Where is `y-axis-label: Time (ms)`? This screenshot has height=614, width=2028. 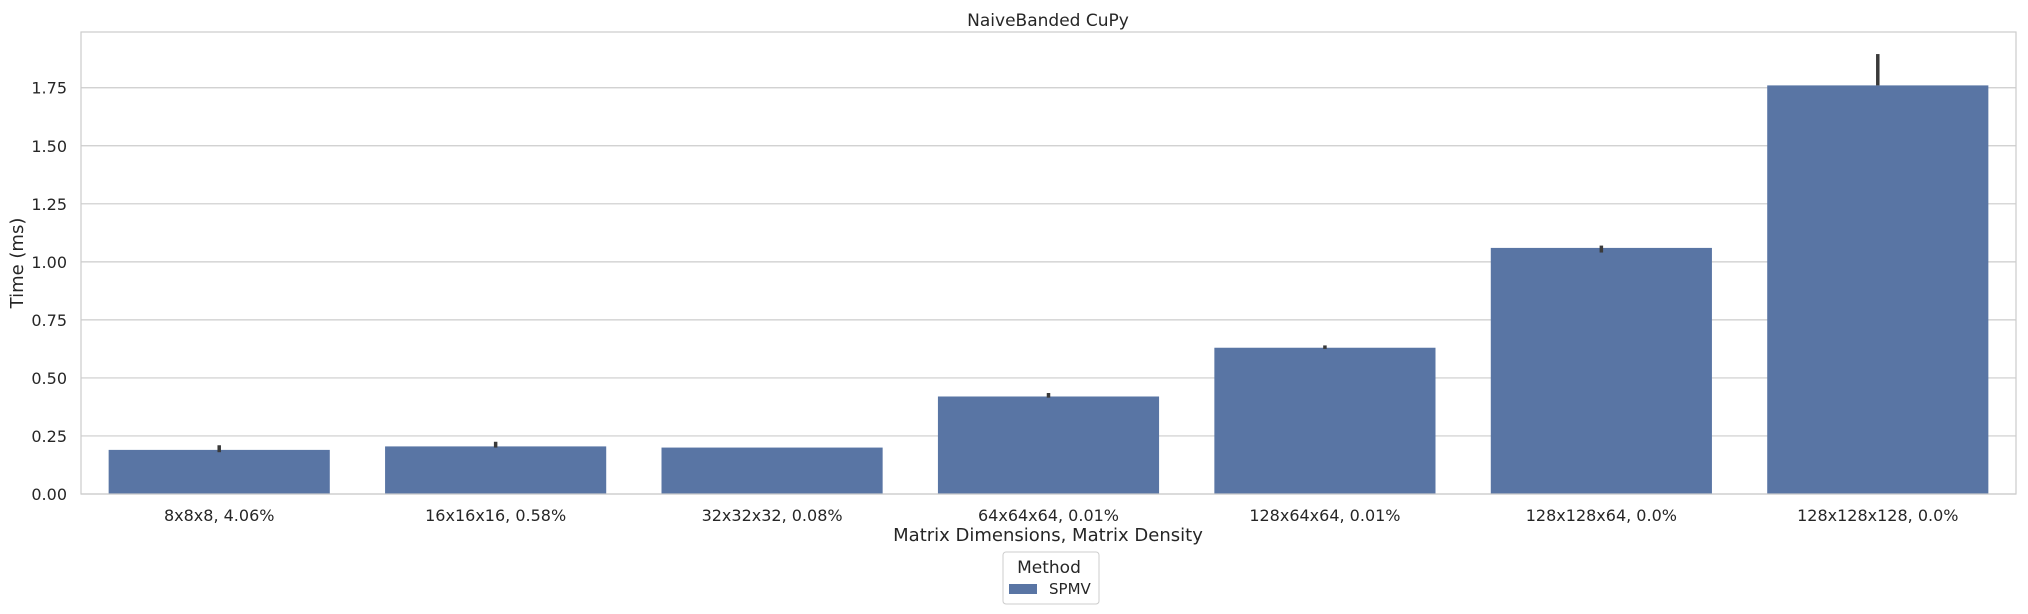
y-axis-label: Time (ms) is located at coordinates (17, 264).